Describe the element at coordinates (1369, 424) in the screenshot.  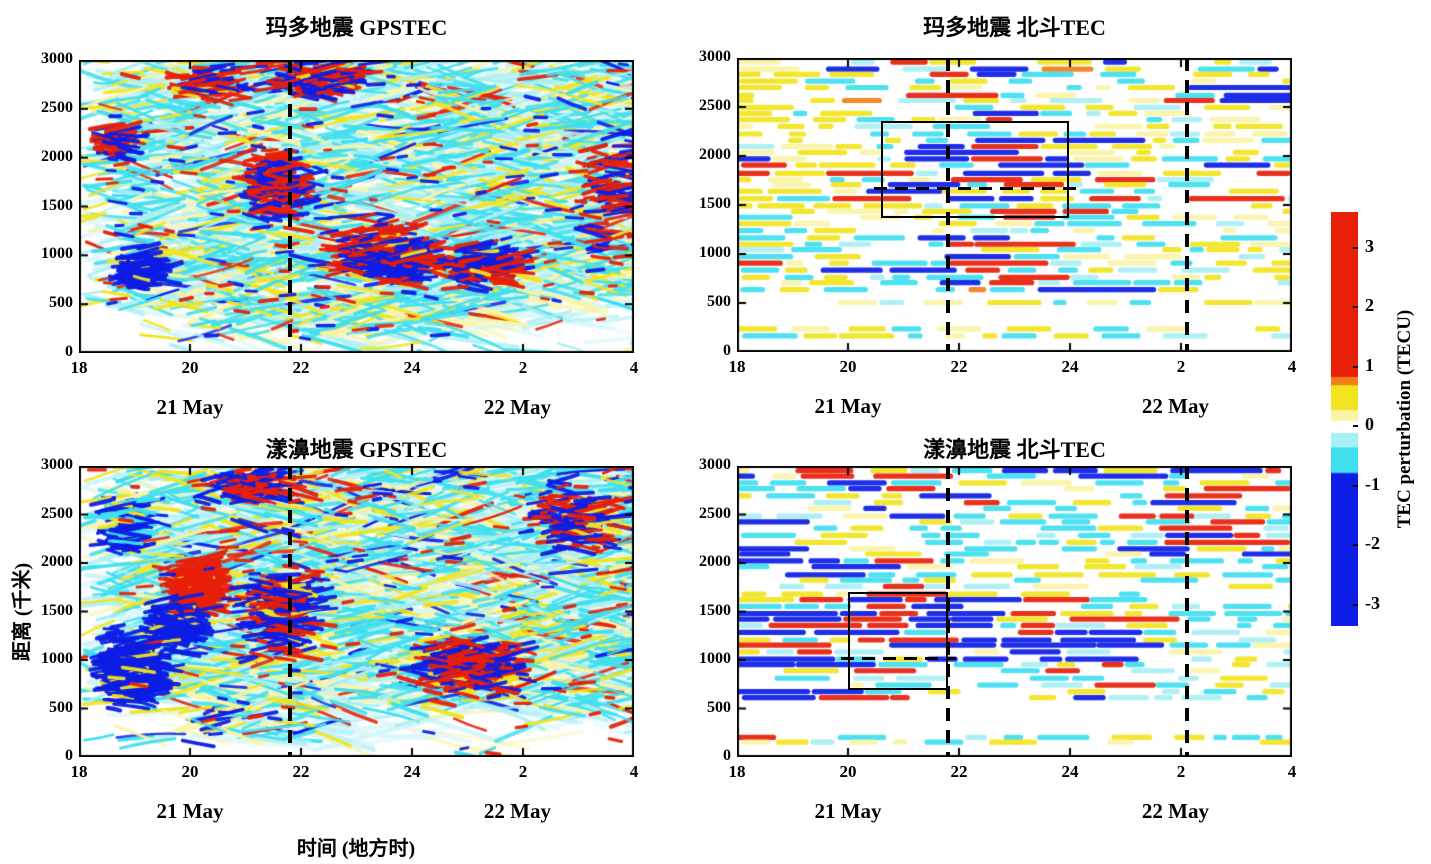
I see `colorbar-tick-label: 0` at that location.